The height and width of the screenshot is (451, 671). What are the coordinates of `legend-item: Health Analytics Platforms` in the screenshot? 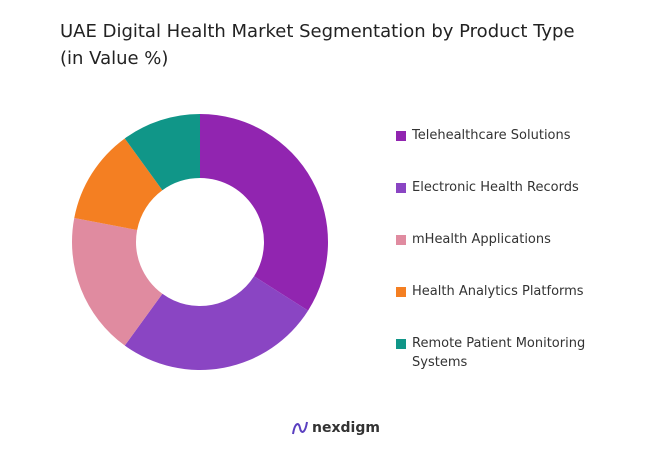 It's located at (511, 308).